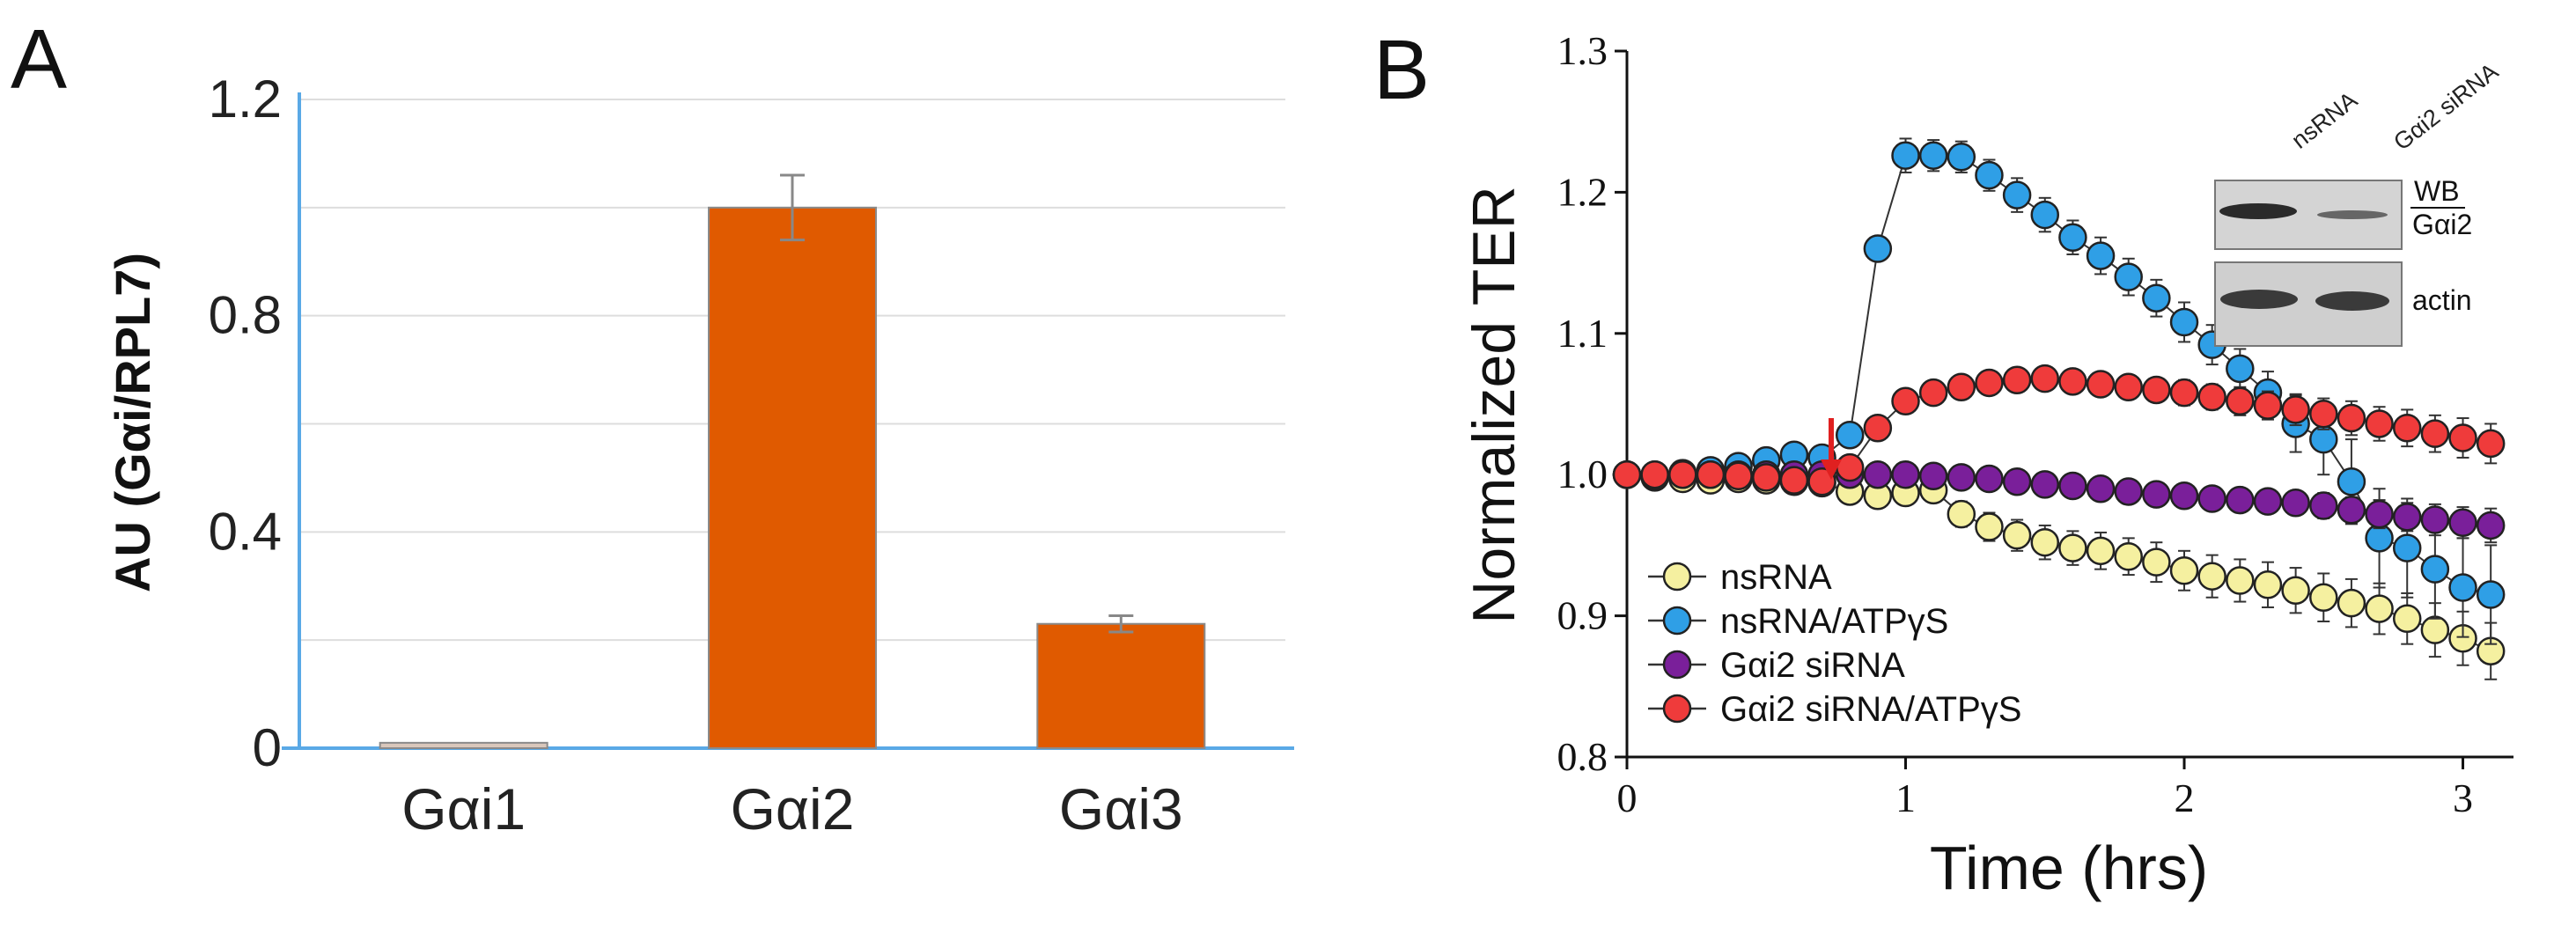 The width and height of the screenshot is (2576, 926). I want to click on blot-row-gai2: Gαi2, so click(2442, 224).